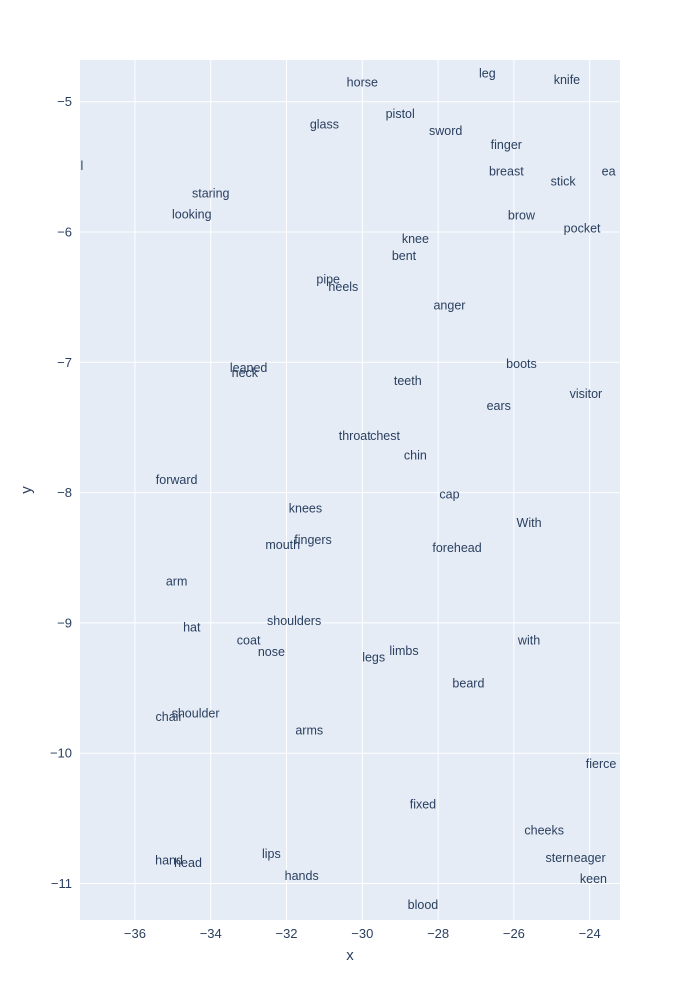 The height and width of the screenshot is (1000, 700). What do you see at coordinates (521, 364) in the screenshot?
I see `word-label: boots` at bounding box center [521, 364].